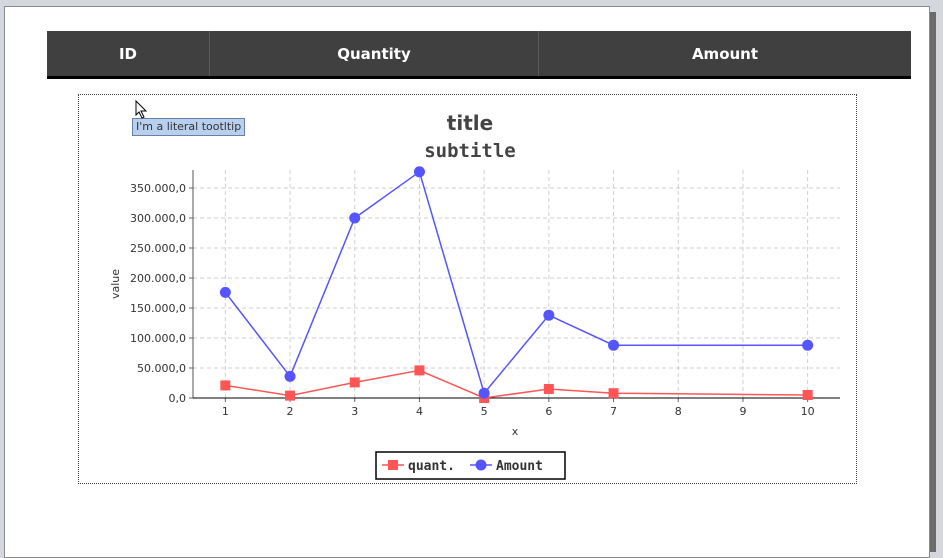 This screenshot has height=558, width=943. What do you see at coordinates (178, 398) in the screenshot?
I see `y-tick-label: 0,0` at bounding box center [178, 398].